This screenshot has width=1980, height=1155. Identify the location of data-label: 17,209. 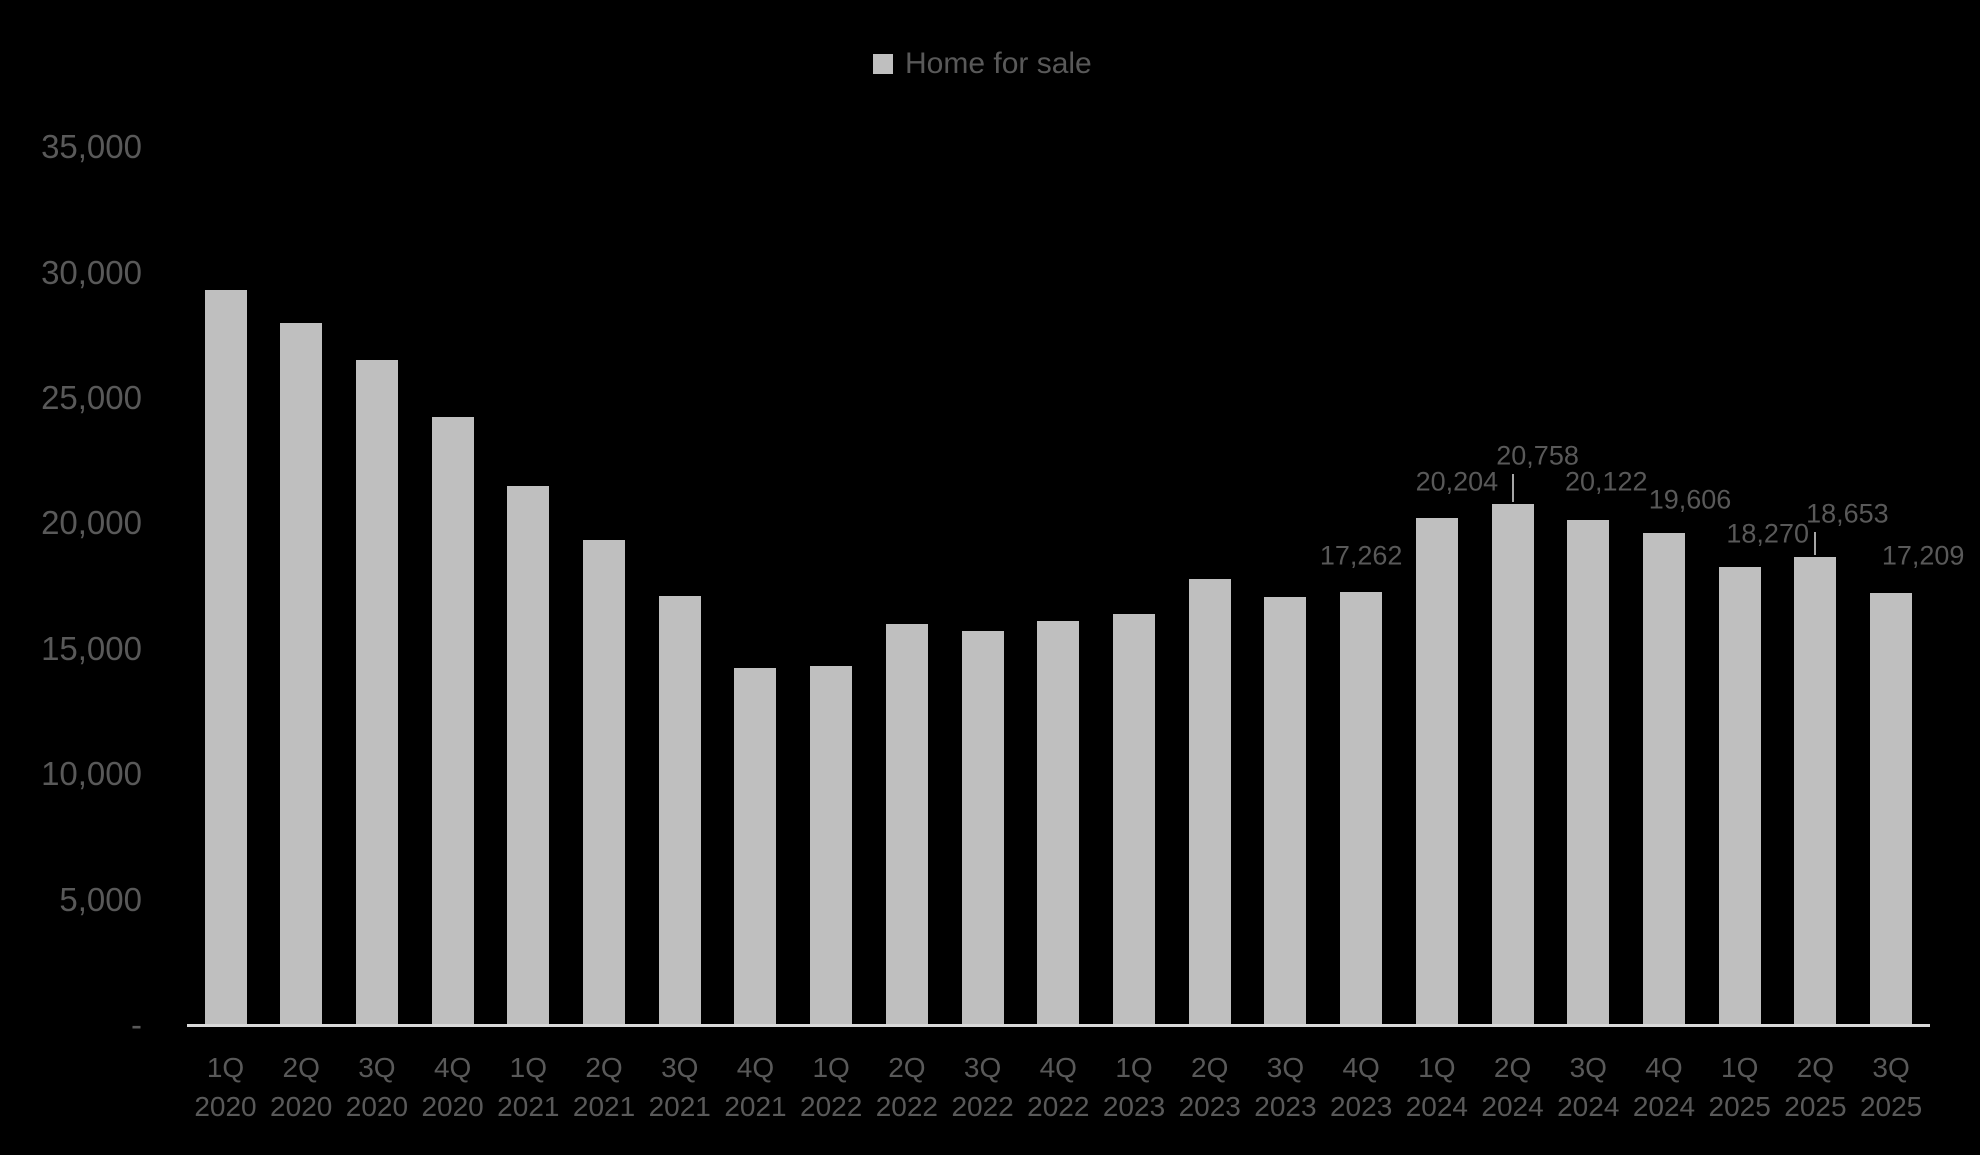
(1923, 555).